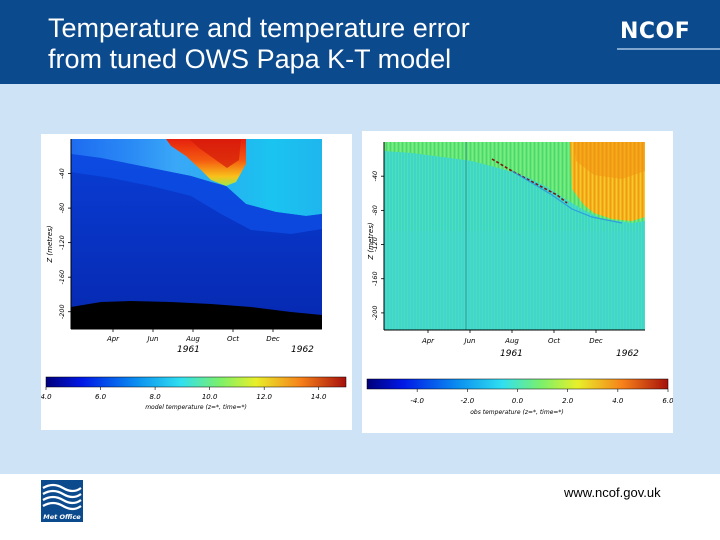 The height and width of the screenshot is (540, 720). What do you see at coordinates (542, 397) in the screenshot?
I see `colorbar-ticks: -4.0 -2.0 0.0 2.0 4.0 6.0` at bounding box center [542, 397].